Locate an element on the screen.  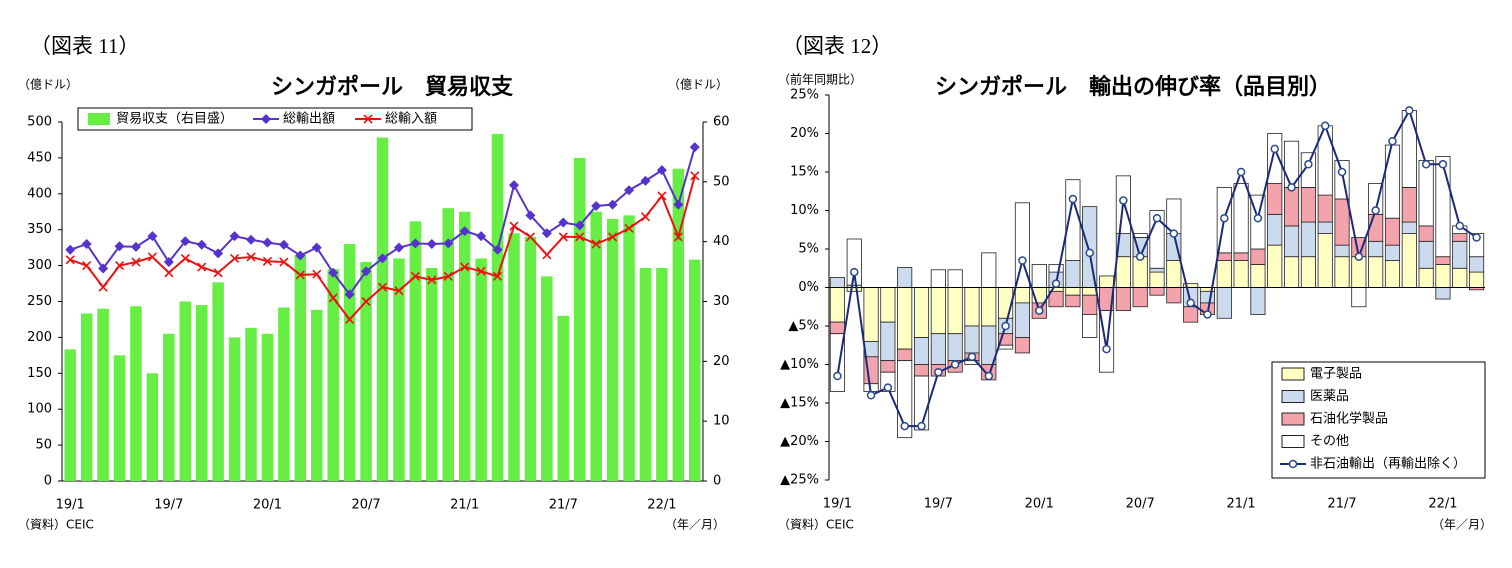
legend-box is located at coordinates (1378, 420).